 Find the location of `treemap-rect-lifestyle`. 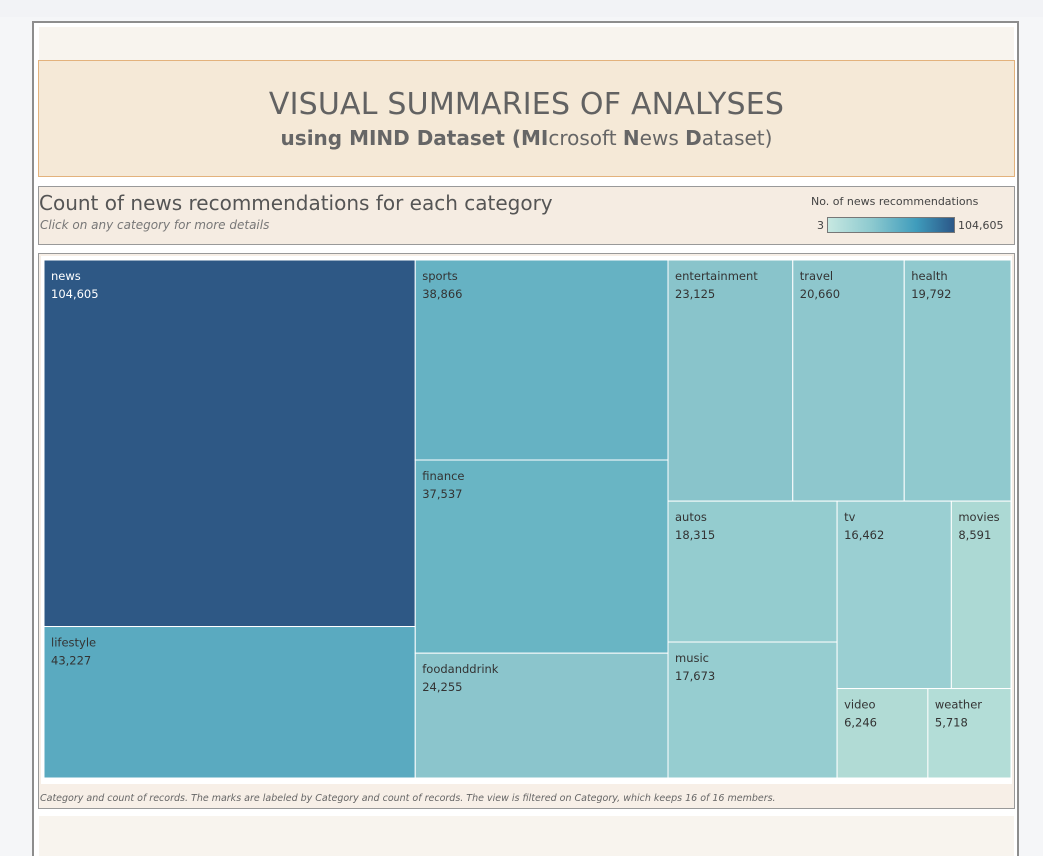

treemap-rect-lifestyle is located at coordinates (229, 702).